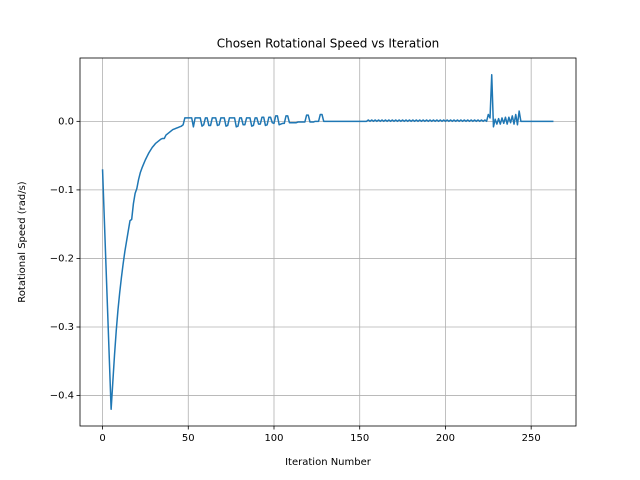 Image resolution: width=640 pixels, height=480 pixels. I want to click on x-tick-label: 150, so click(359, 438).